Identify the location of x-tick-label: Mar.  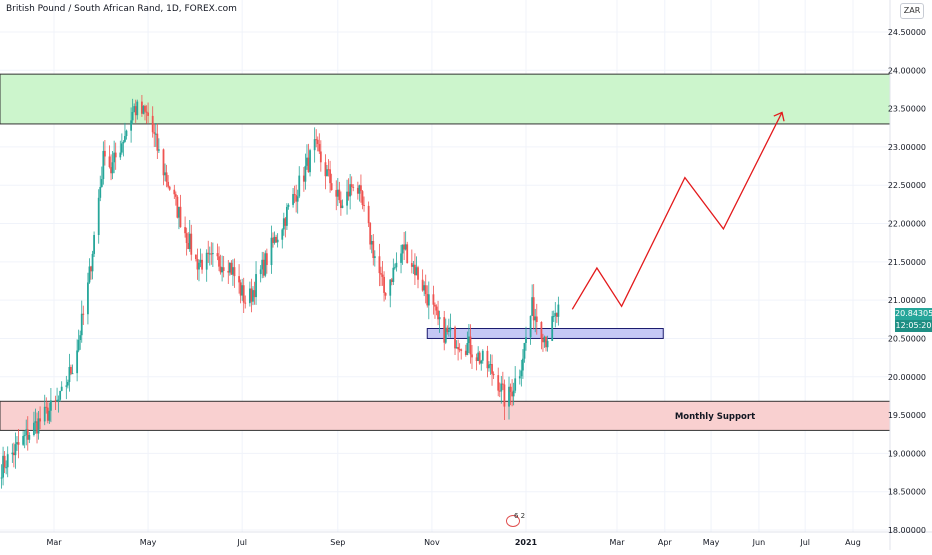
(617, 542).